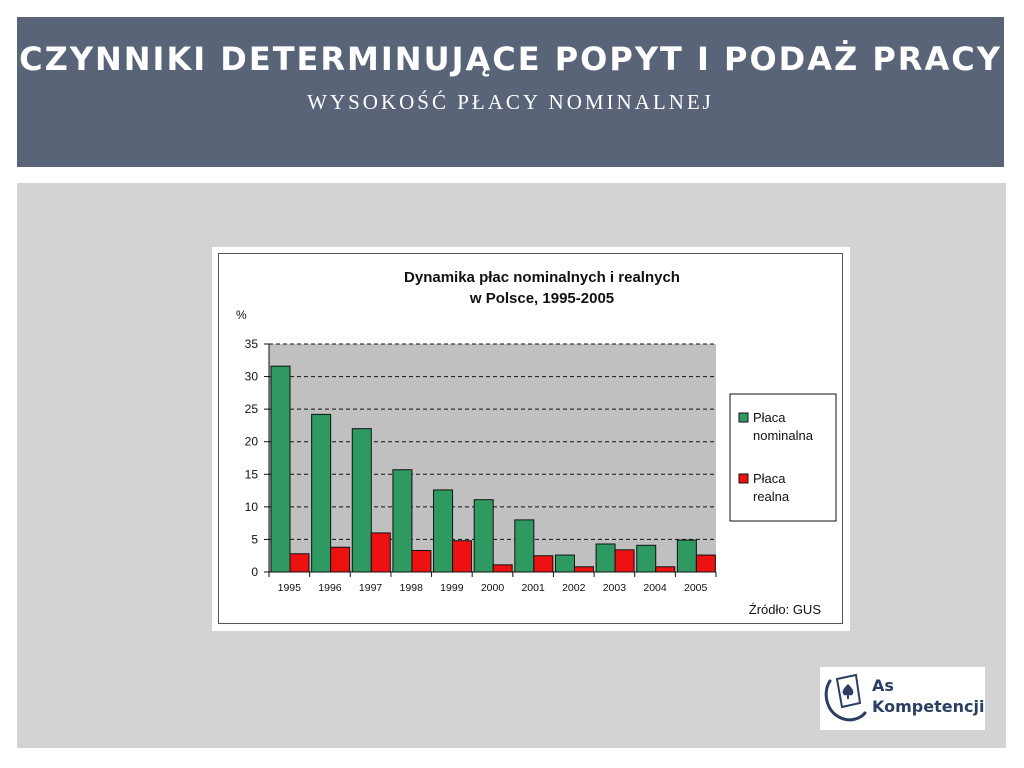 The height and width of the screenshot is (768, 1024). What do you see at coordinates (252, 442) in the screenshot?
I see `y-tick-label: 20` at bounding box center [252, 442].